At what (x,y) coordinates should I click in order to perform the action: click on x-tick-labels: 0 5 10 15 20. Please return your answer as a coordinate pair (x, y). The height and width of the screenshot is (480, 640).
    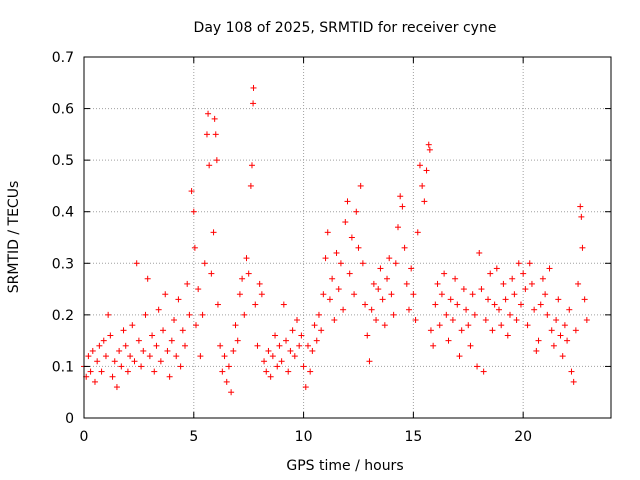
    Looking at the image, I should click on (306, 437).